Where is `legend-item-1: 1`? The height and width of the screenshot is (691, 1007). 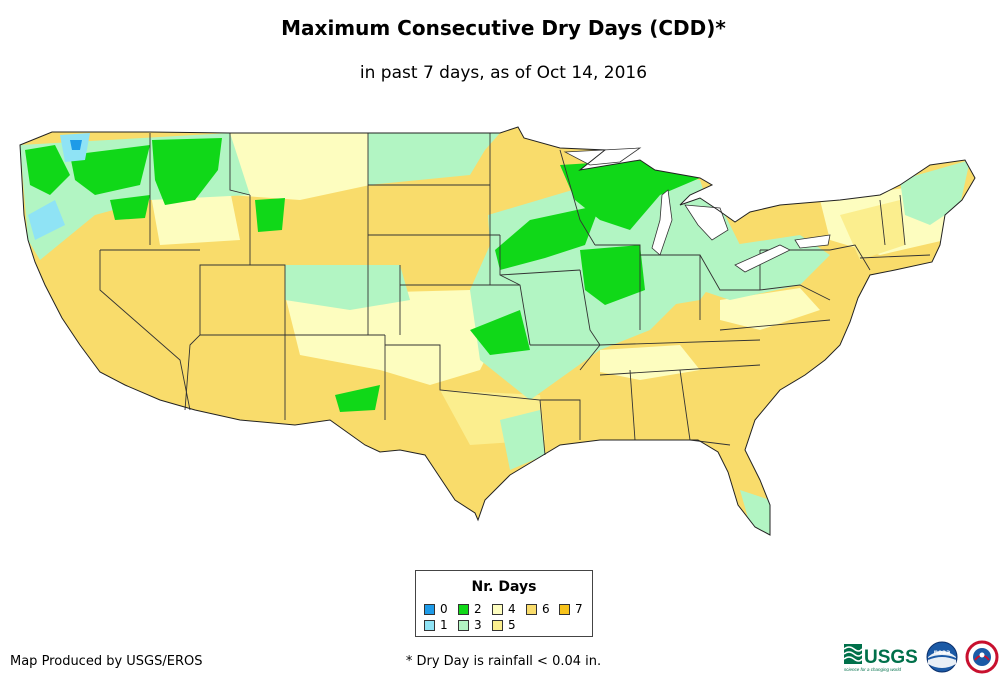 legend-item-1: 1 is located at coordinates (436, 625).